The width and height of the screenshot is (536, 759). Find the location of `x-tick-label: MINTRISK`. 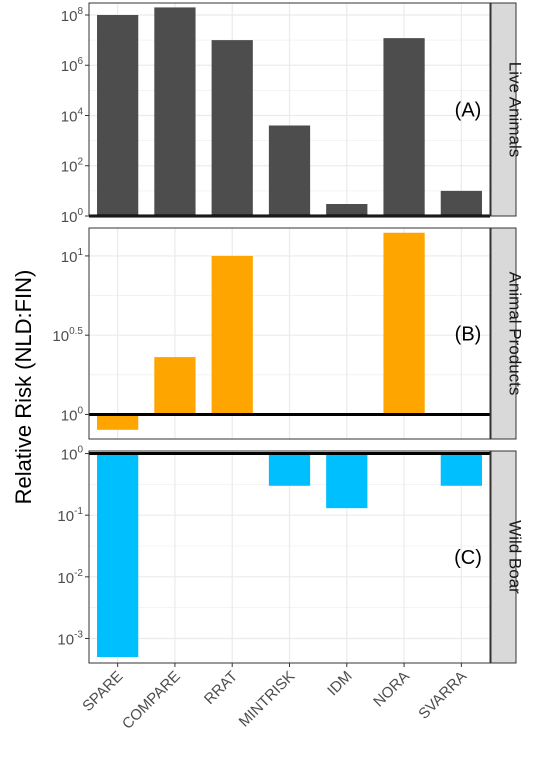

x-tick-label: MINTRISK is located at coordinates (267, 699).